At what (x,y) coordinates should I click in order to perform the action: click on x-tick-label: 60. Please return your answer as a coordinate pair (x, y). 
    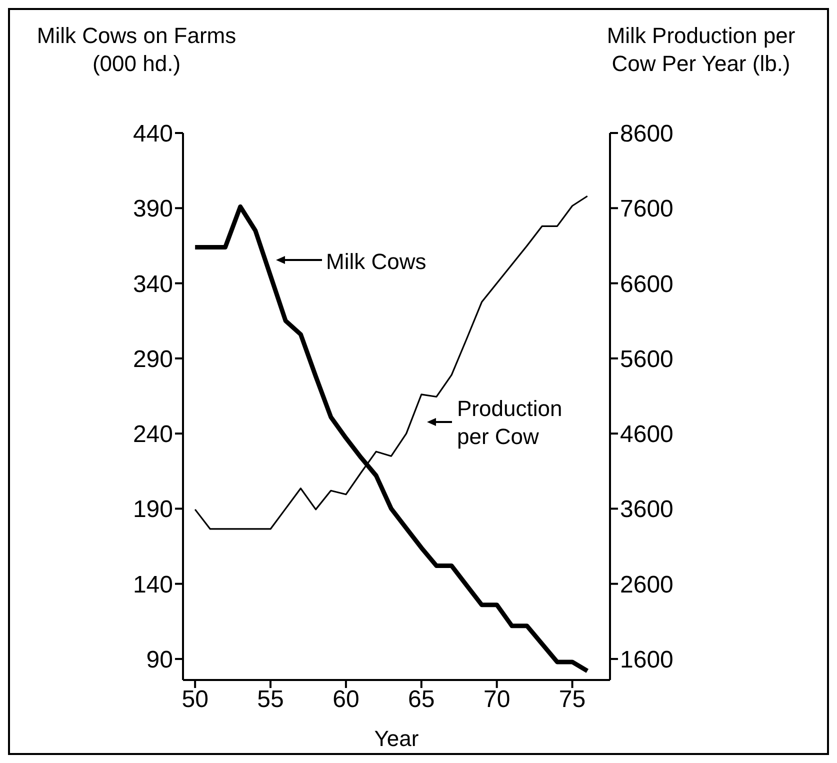
    Looking at the image, I should click on (346, 700).